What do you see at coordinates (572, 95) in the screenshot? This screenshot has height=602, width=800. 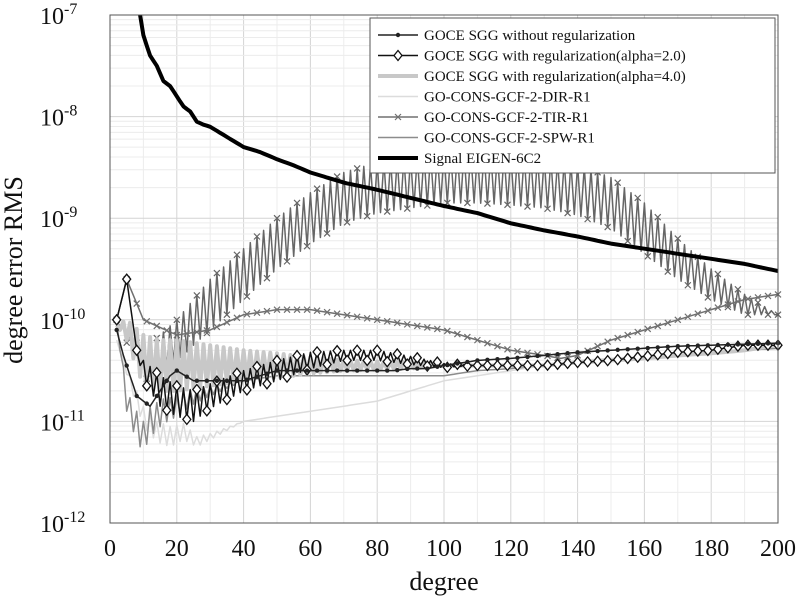 I see `legend-box` at bounding box center [572, 95].